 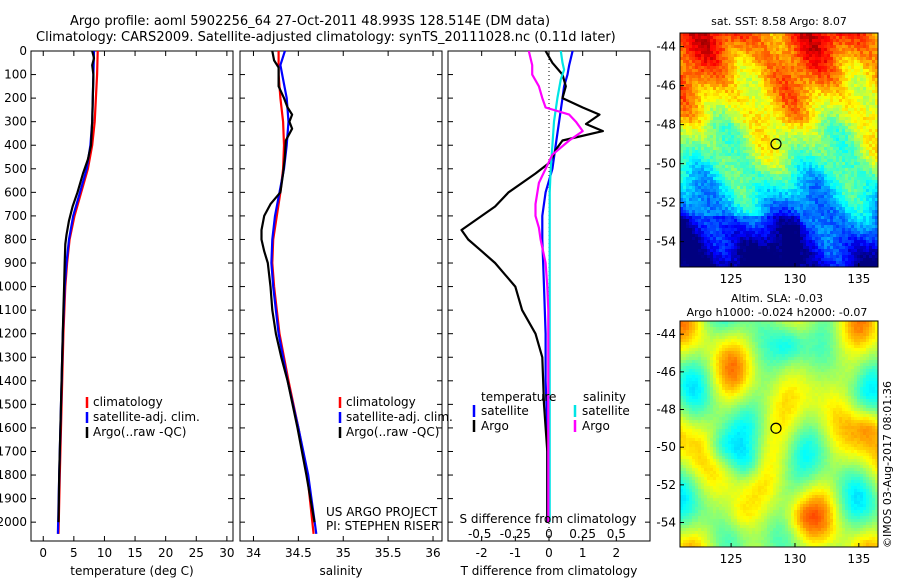 What do you see at coordinates (134, 553) in the screenshot?
I see `x-tick-label: 15` at bounding box center [134, 553].